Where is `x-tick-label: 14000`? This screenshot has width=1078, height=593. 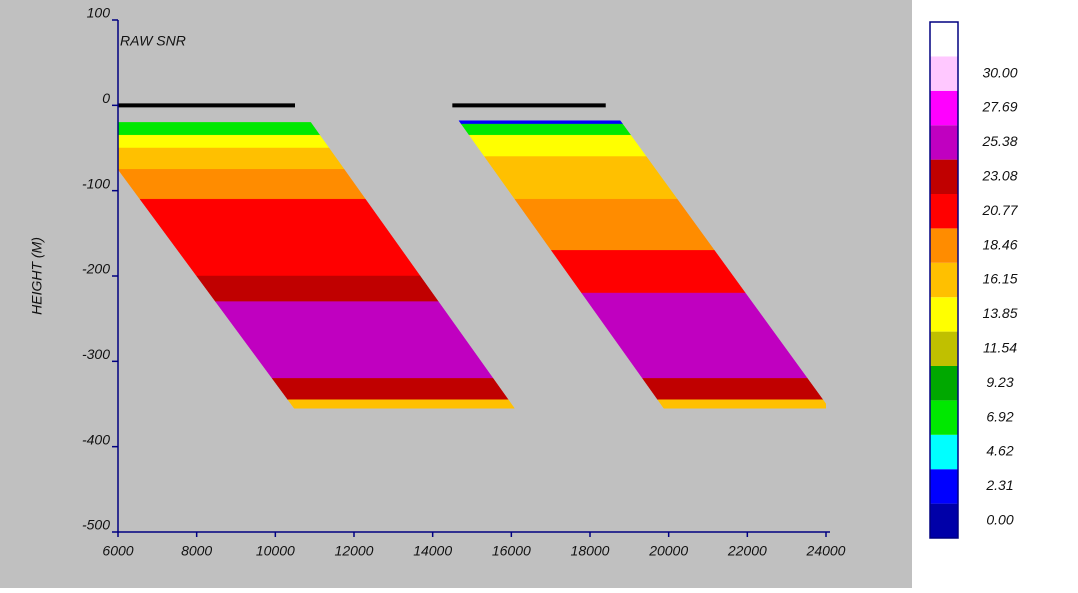 x-tick-label: 14000 is located at coordinates (432, 551).